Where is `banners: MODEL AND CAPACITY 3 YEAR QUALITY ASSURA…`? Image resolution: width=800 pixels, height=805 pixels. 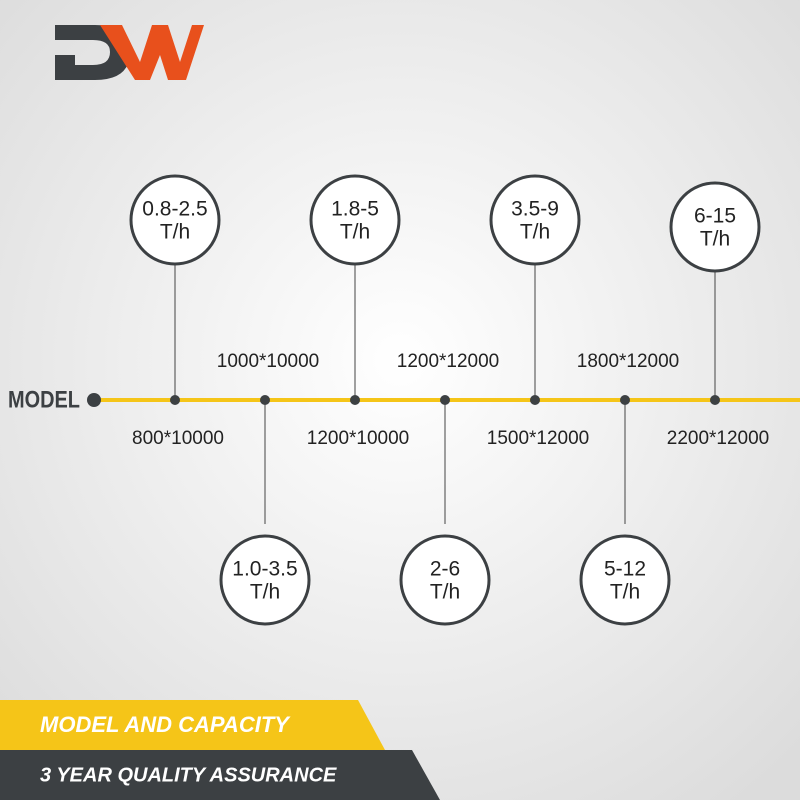
banners: MODEL AND CAPACITY 3 YEAR QUALITY ASSURA… is located at coordinates (220, 750).